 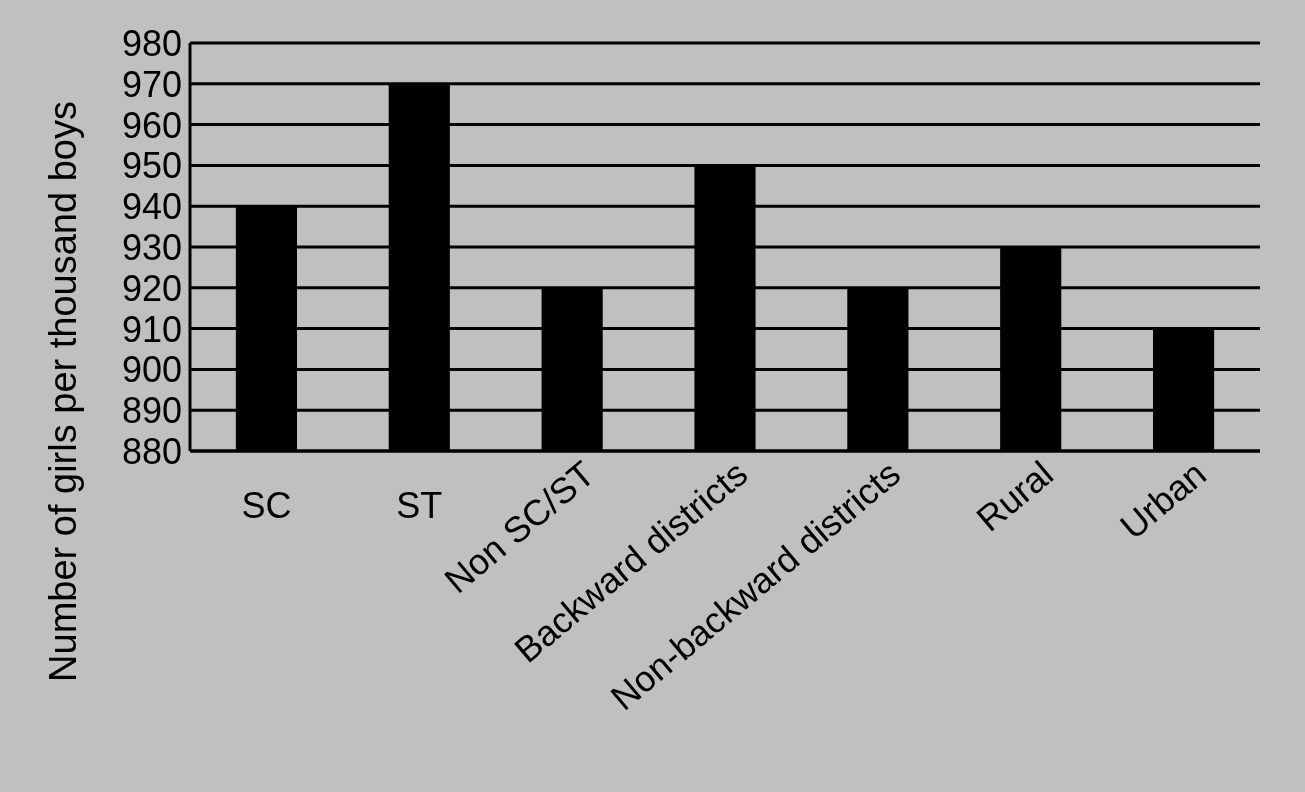 What do you see at coordinates (151, 84) in the screenshot?
I see `y-tick-label: 970` at bounding box center [151, 84].